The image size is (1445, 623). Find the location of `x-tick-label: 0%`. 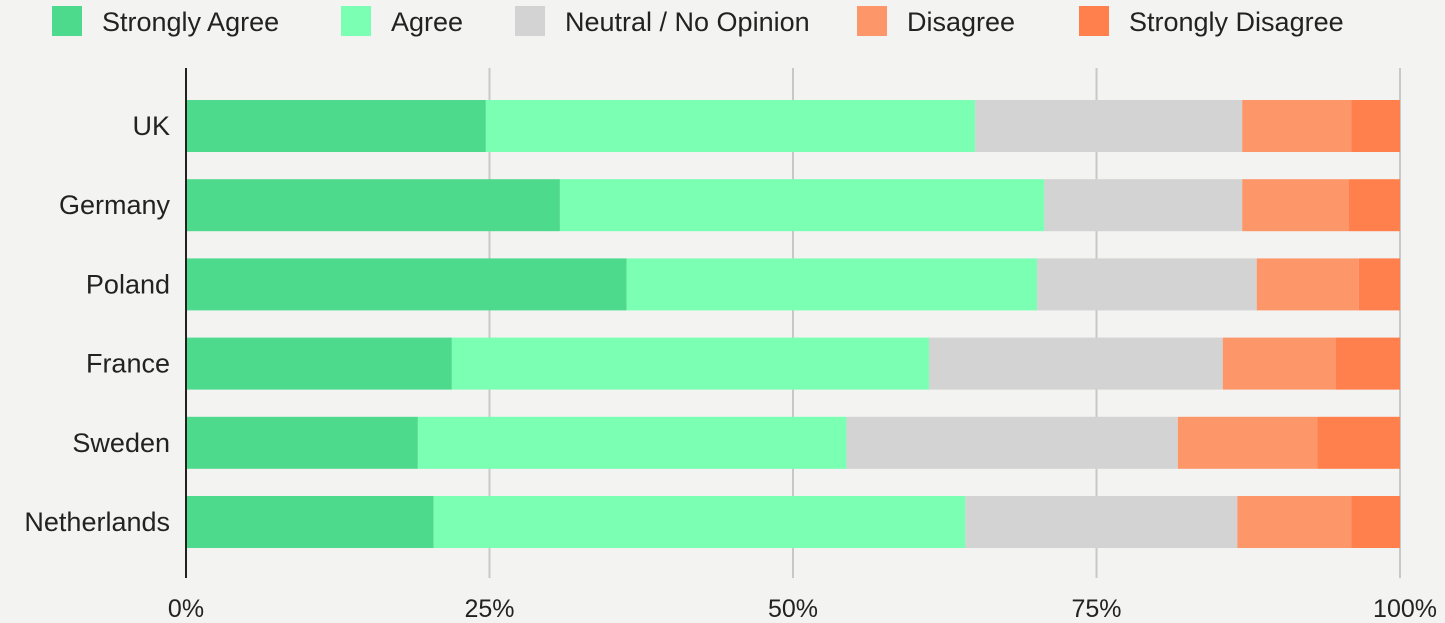

x-tick-label: 0% is located at coordinates (186, 609).